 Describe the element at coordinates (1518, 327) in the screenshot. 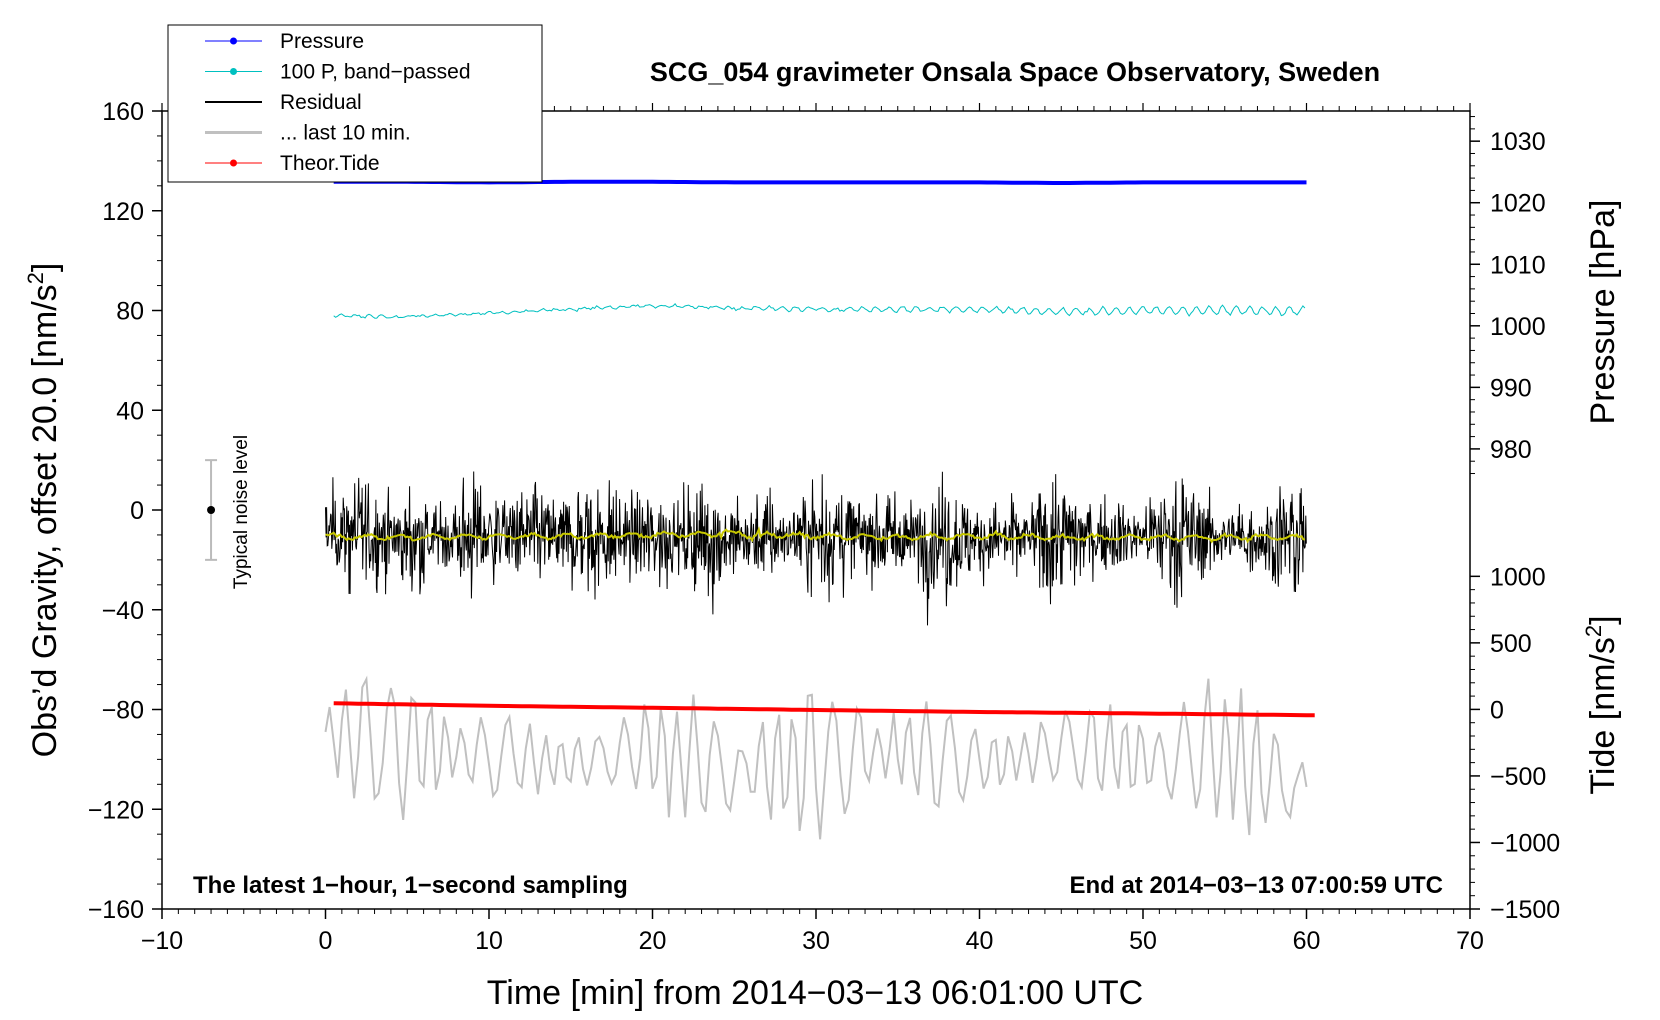

I see `pressure-tick-label: 1000` at that location.